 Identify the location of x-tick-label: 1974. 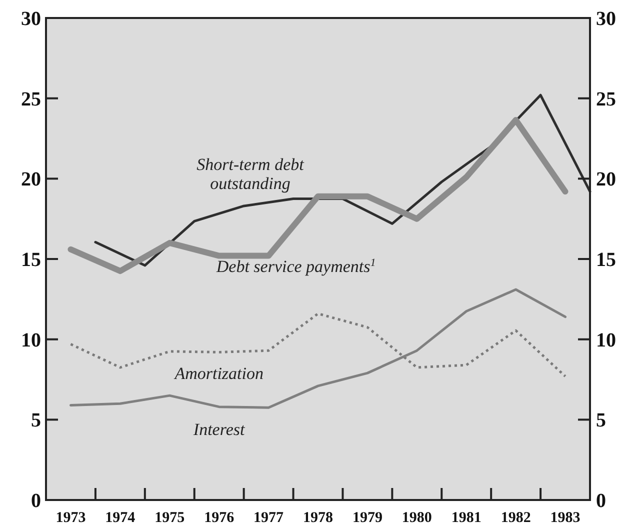
(120, 518).